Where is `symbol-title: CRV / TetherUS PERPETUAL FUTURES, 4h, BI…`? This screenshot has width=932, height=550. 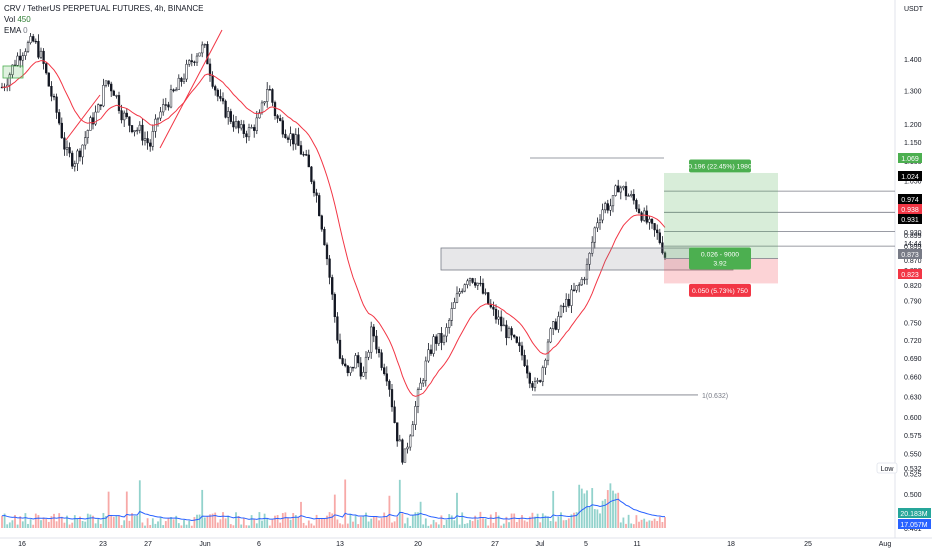
symbol-title: CRV / TetherUS PERPETUAL FUTURES, 4h, BI… is located at coordinates (104, 8).